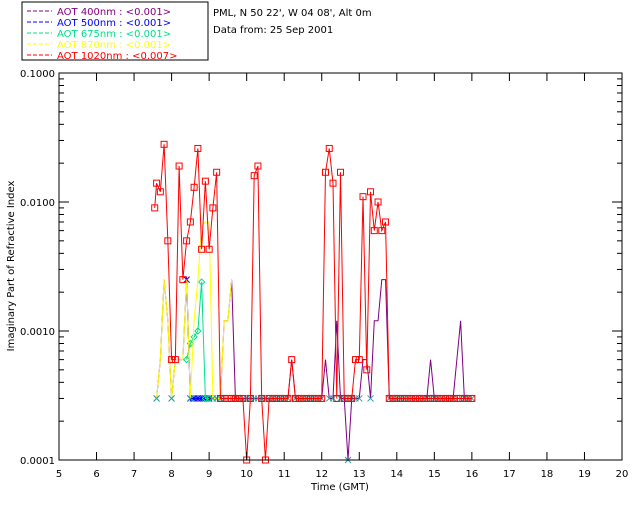 The height and width of the screenshot is (512, 640). Describe the element at coordinates (37, 332) in the screenshot. I see `y-tick-label: 0.0010` at that location.